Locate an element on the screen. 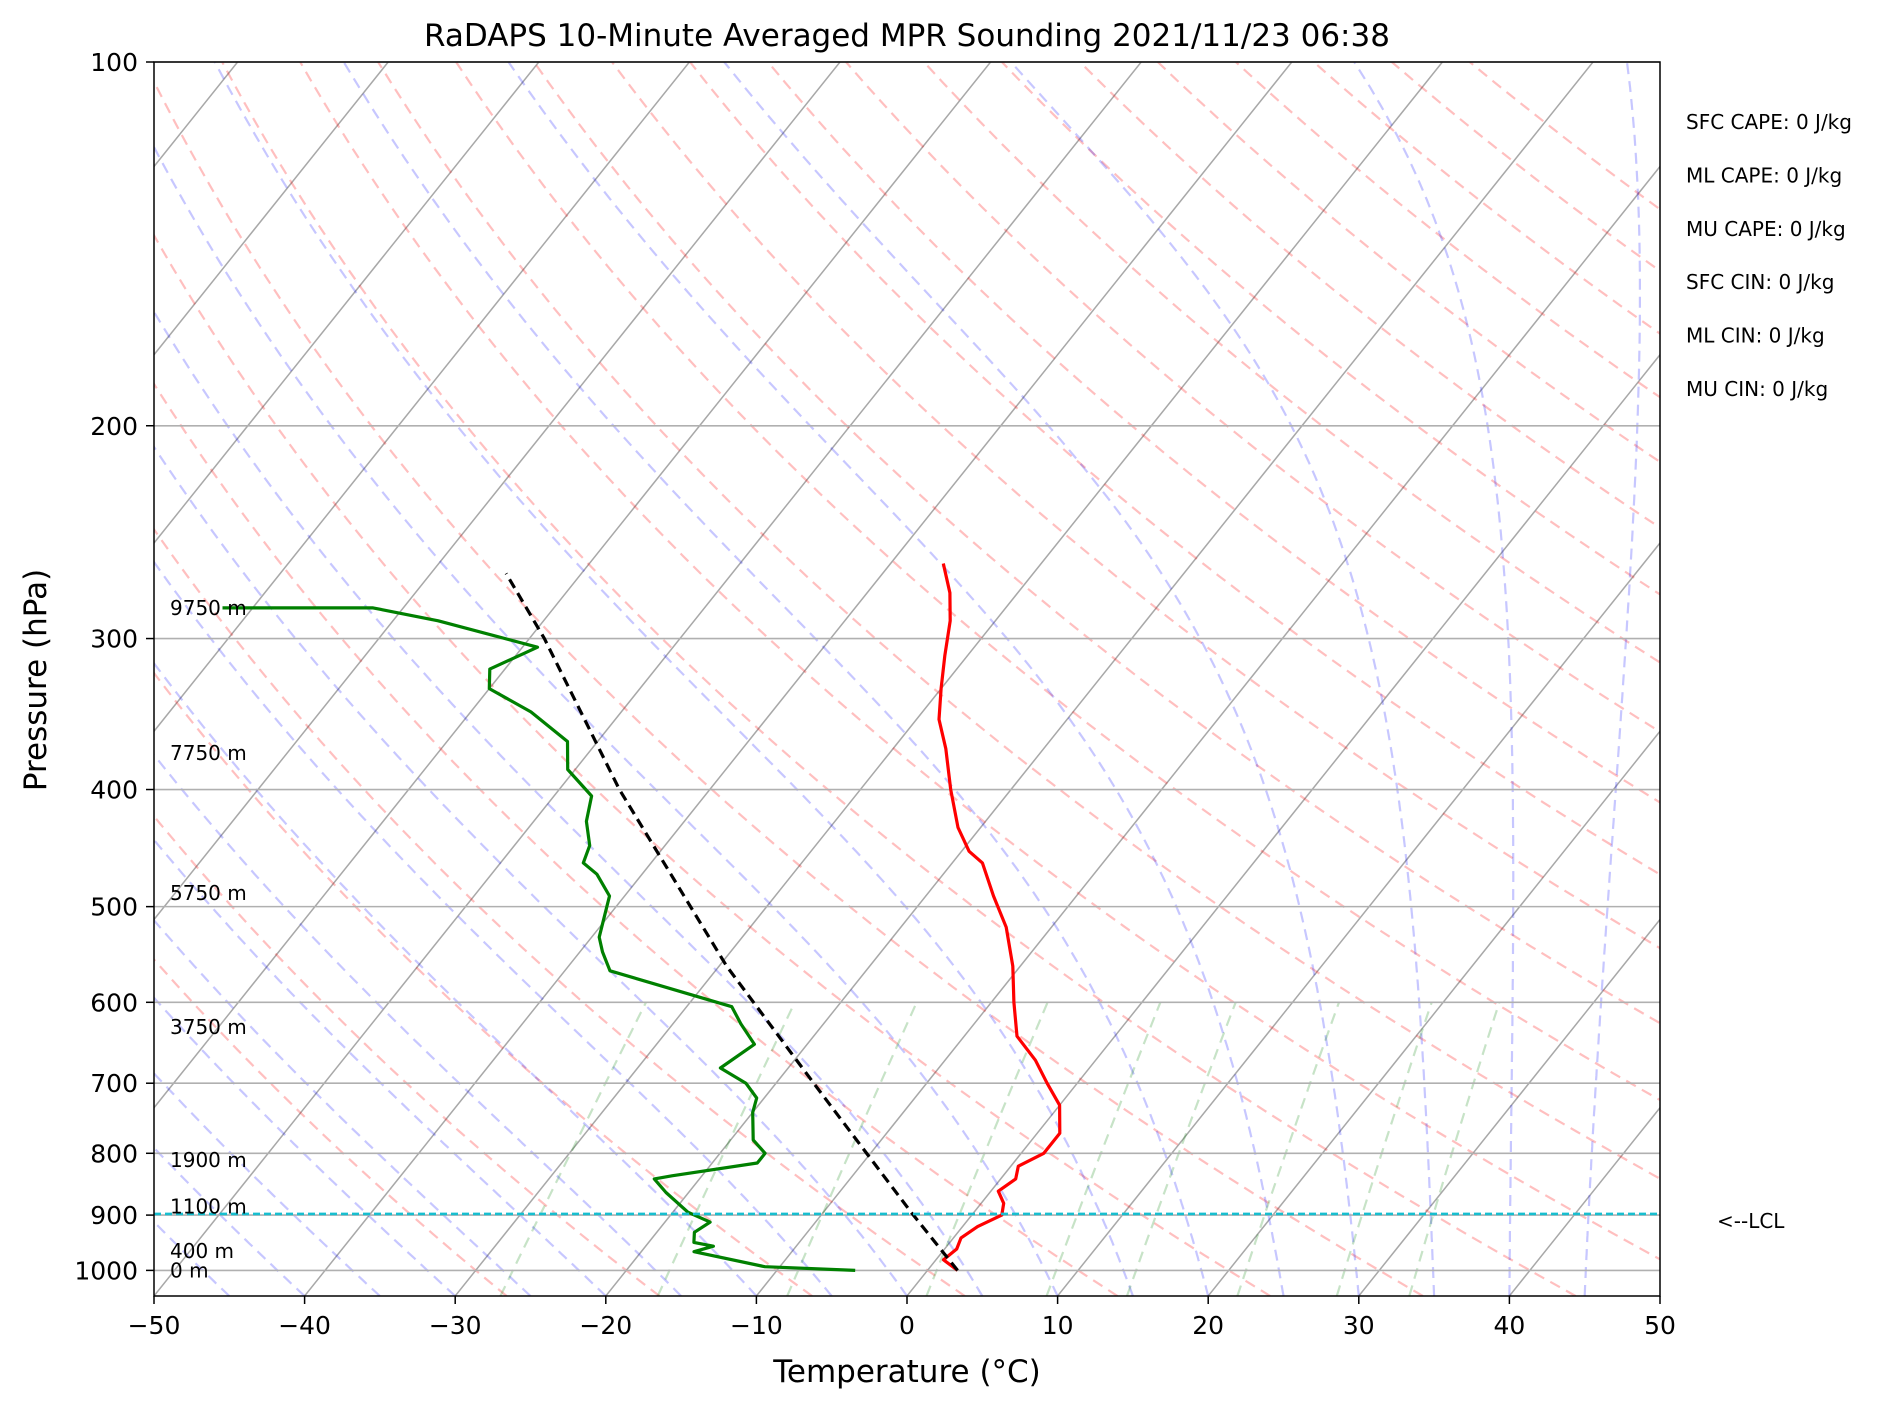  x-axis: −50 −40 −30 −20 −10 0 10 20 30 40 50 is located at coordinates (902, 1318).